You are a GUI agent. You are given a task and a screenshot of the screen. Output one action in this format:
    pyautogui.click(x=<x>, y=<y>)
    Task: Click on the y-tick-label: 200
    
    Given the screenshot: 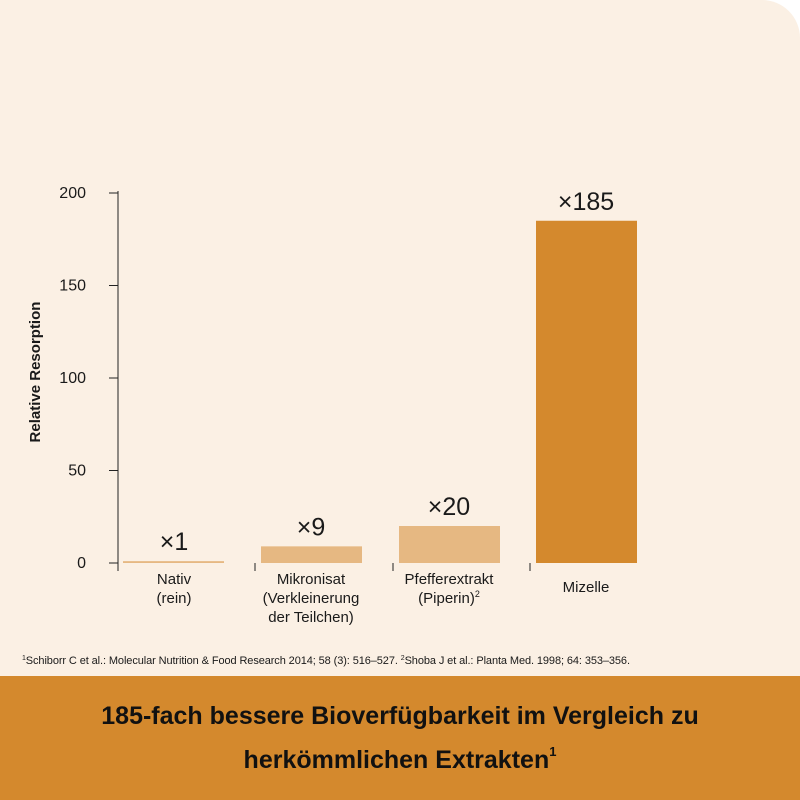 What is the action you would take?
    pyautogui.click(x=72, y=193)
    